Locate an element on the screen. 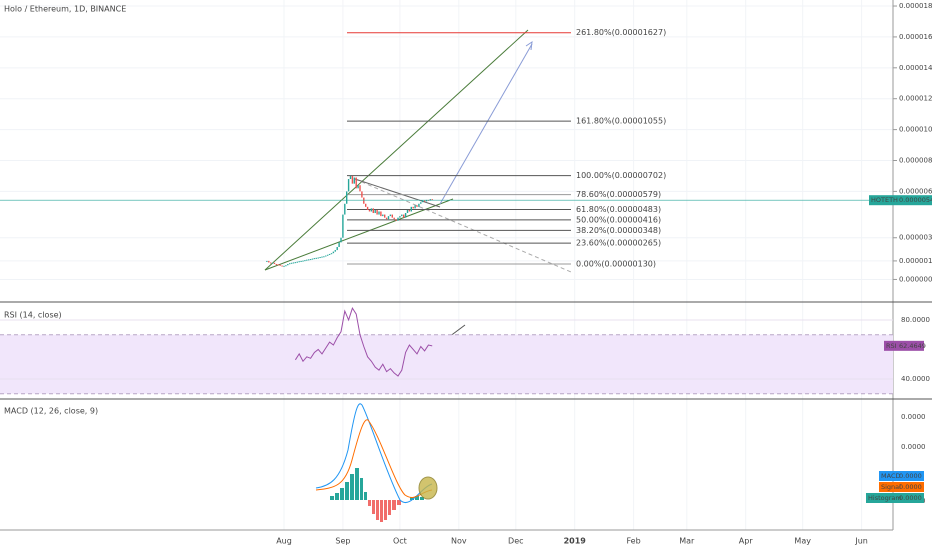 The height and width of the screenshot is (550, 932). y-tick-label: 0.00000300 is located at coordinates (915, 238).